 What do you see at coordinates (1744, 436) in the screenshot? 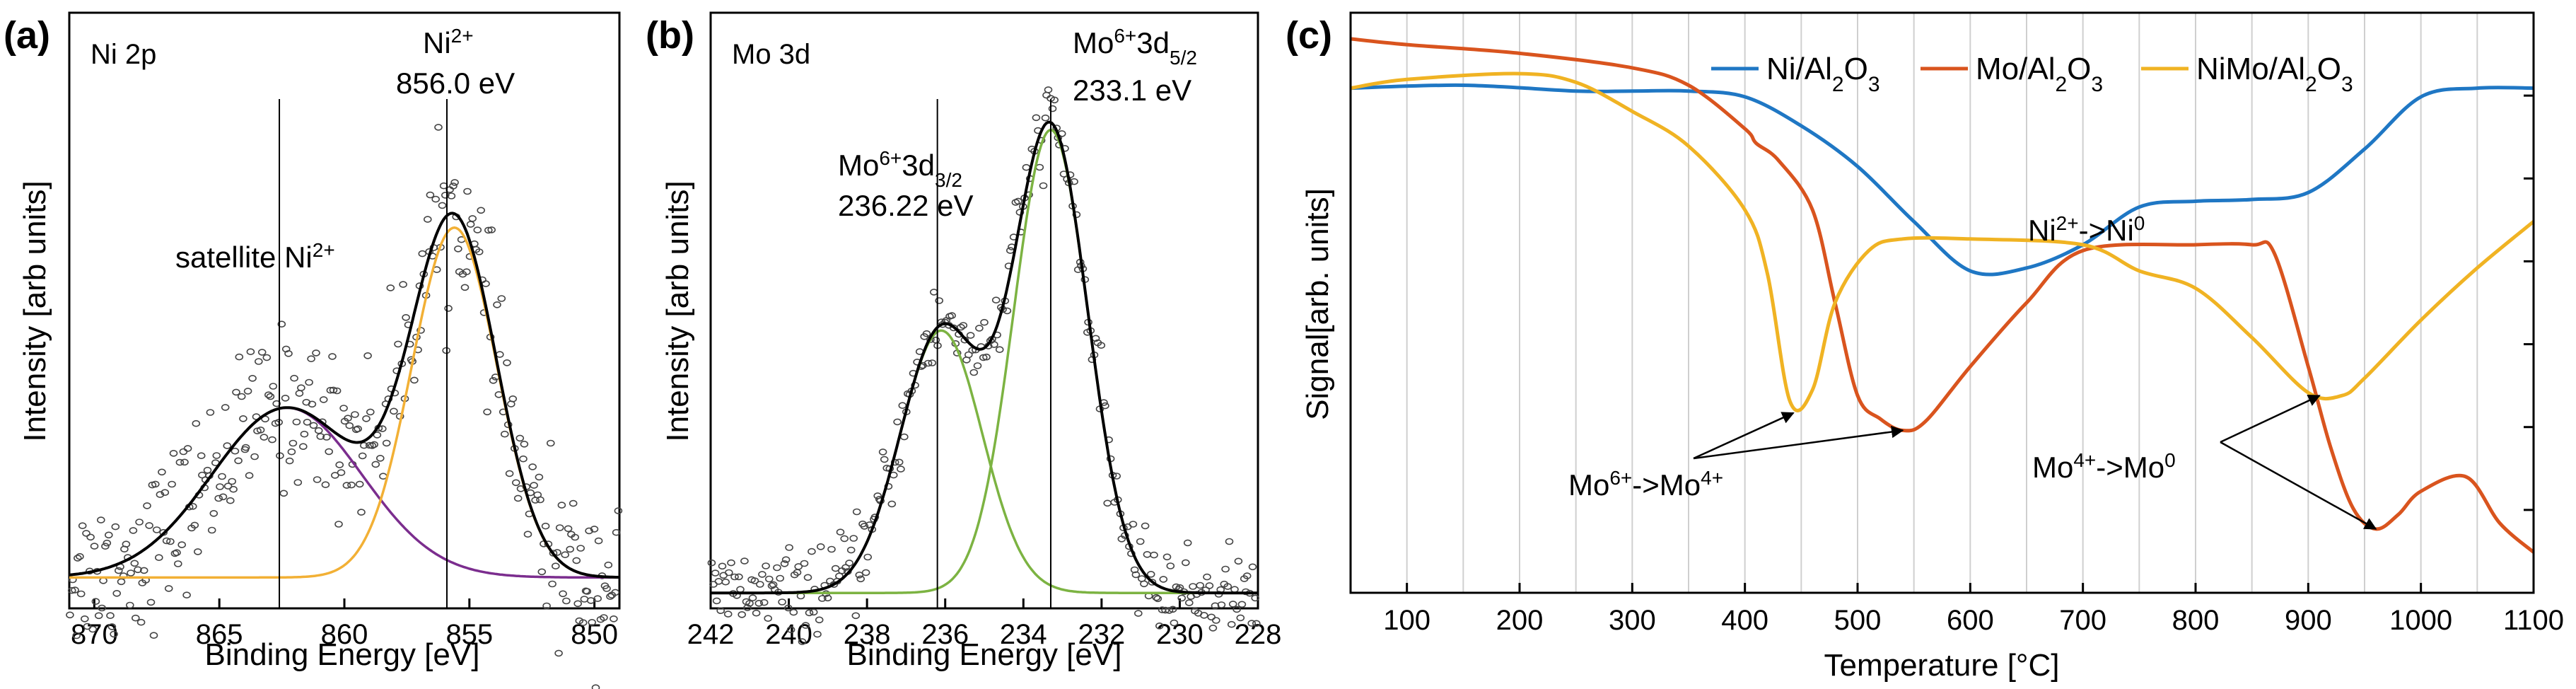
I see `annotation-arrow` at bounding box center [1744, 436].